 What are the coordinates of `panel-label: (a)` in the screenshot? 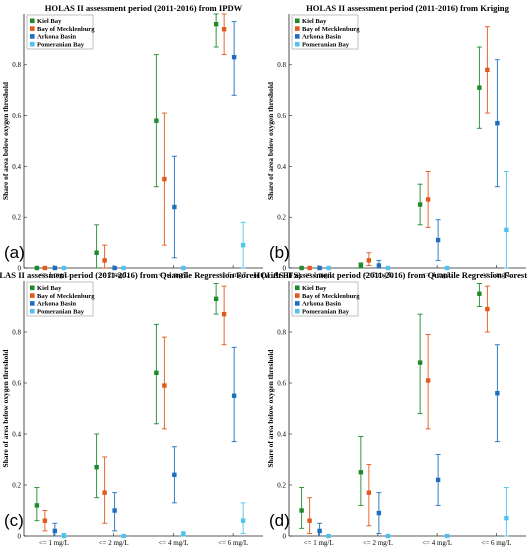 It's located at (14, 252).